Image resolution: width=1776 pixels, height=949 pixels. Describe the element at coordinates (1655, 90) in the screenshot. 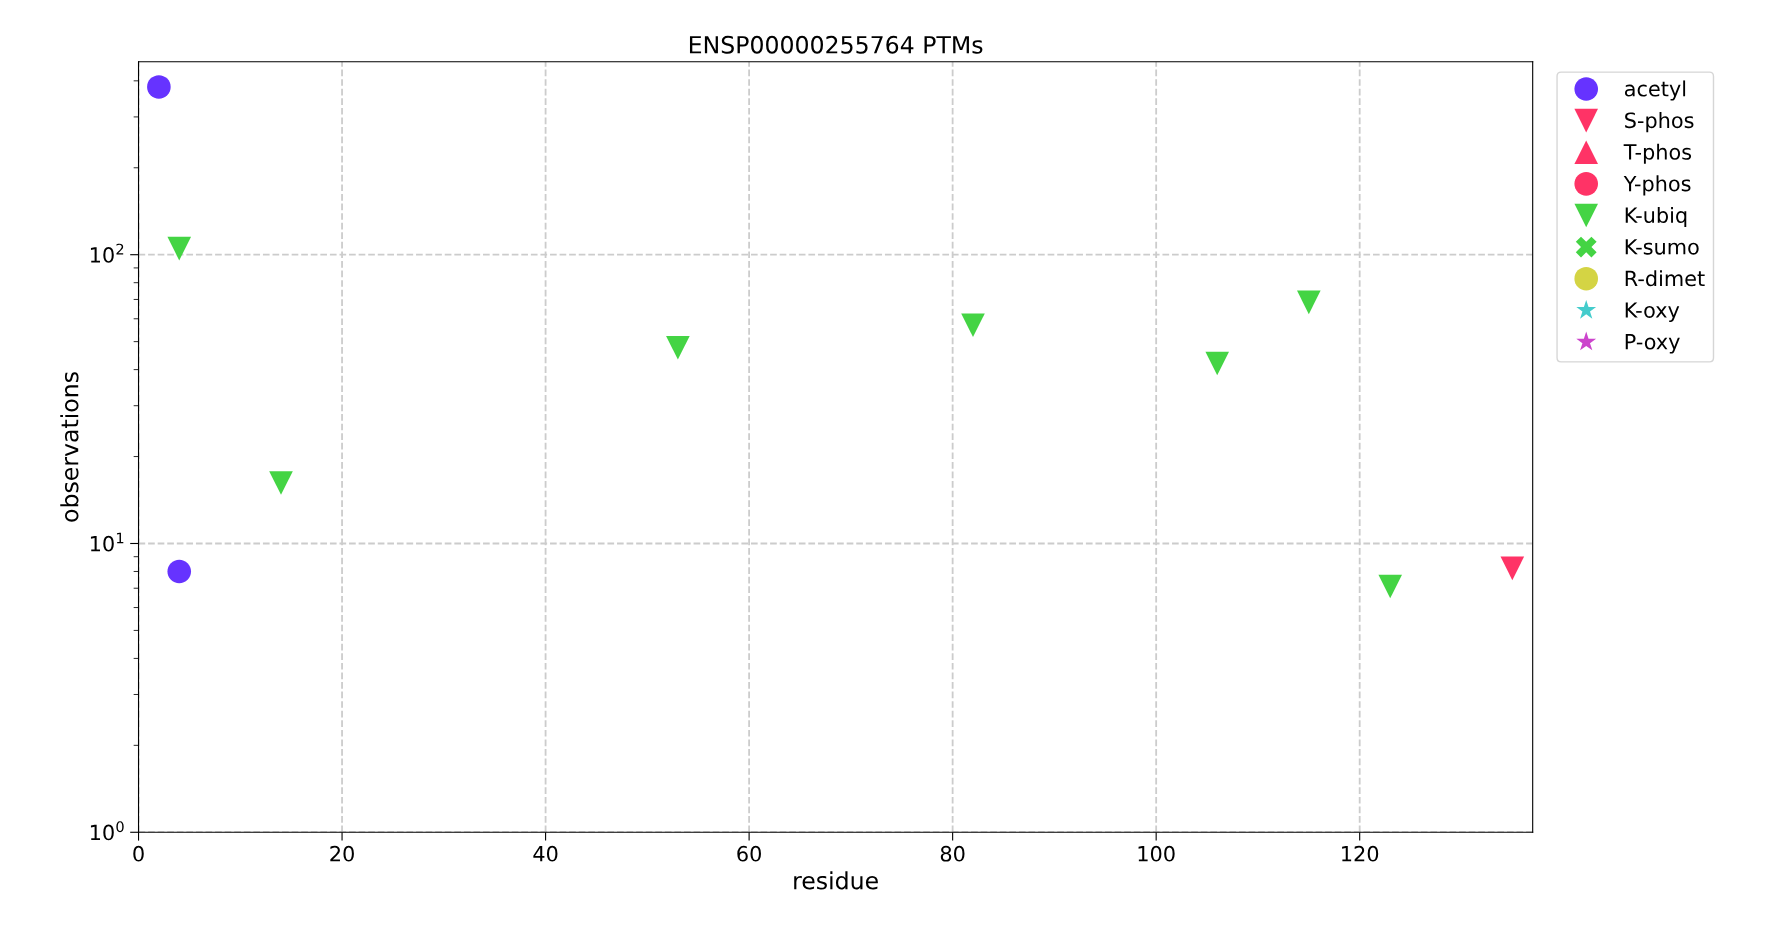

I see `legend-label: acetyl` at that location.